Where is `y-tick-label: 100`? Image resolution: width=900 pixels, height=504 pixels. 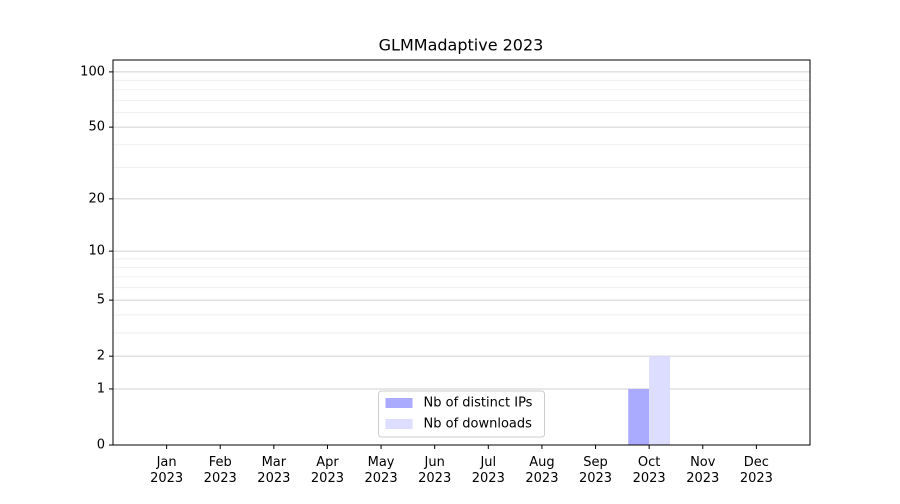
y-tick-label: 100 is located at coordinates (92, 71).